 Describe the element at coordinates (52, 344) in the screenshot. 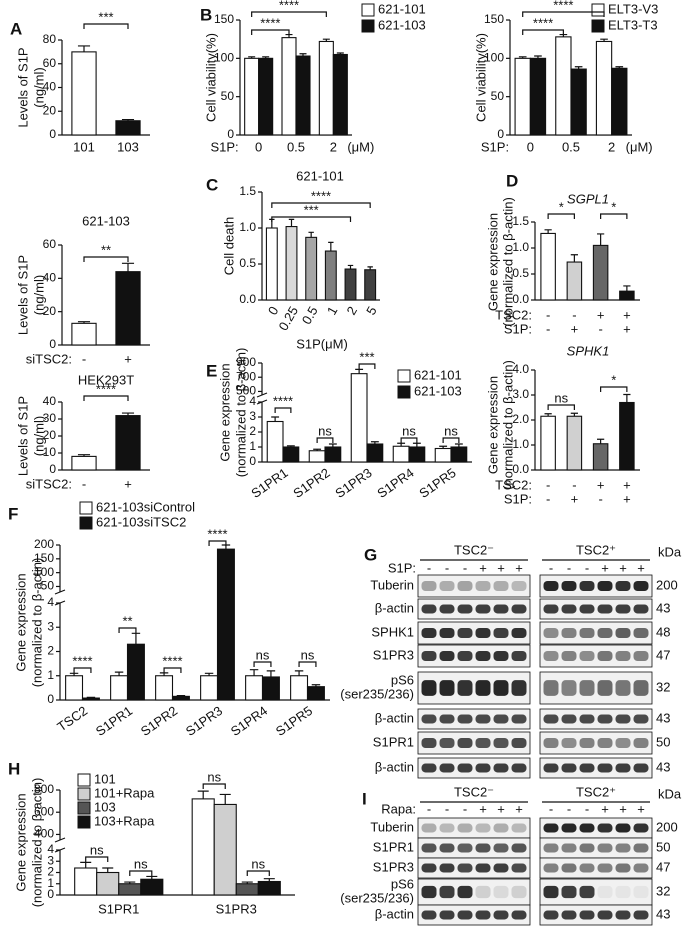

I see `y-tick-label: 0` at that location.